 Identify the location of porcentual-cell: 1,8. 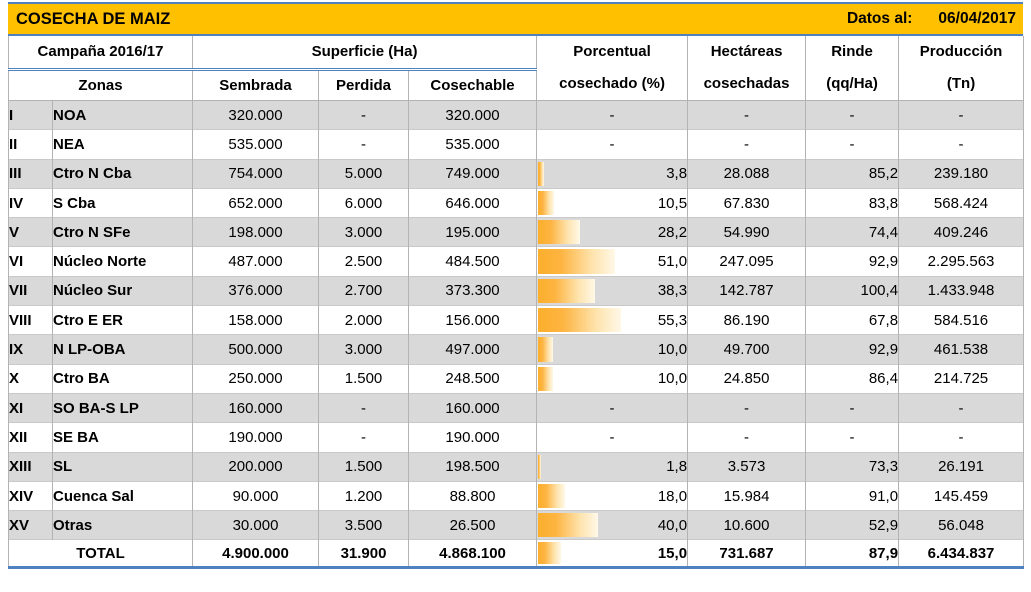
(612, 466).